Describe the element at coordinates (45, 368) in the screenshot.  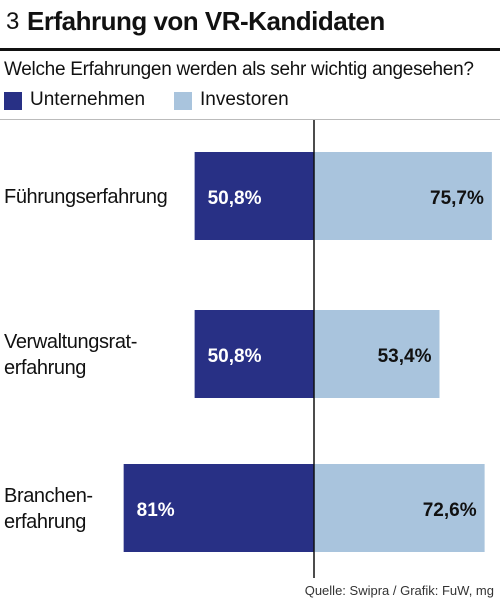
I see `category-label-verwaltungsraterfahrung-line2: erfahrung` at that location.